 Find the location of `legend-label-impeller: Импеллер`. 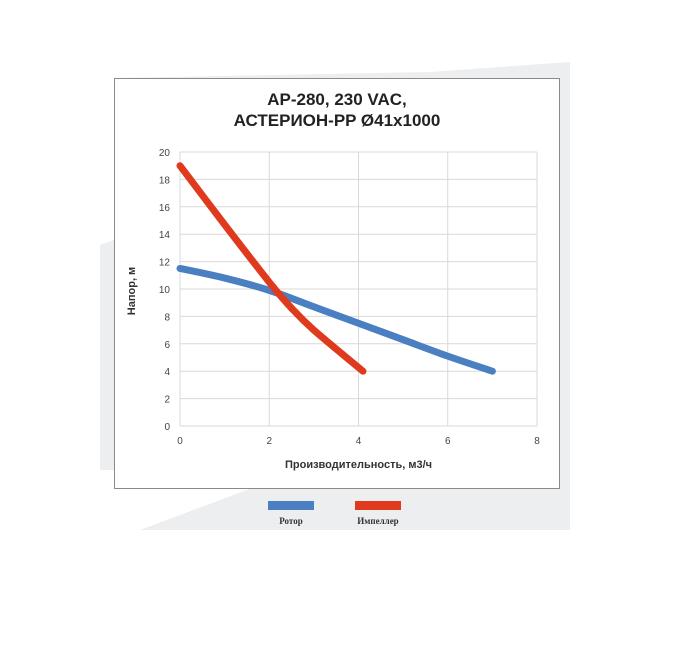

legend-label-impeller: Импеллер is located at coordinates (377, 521).